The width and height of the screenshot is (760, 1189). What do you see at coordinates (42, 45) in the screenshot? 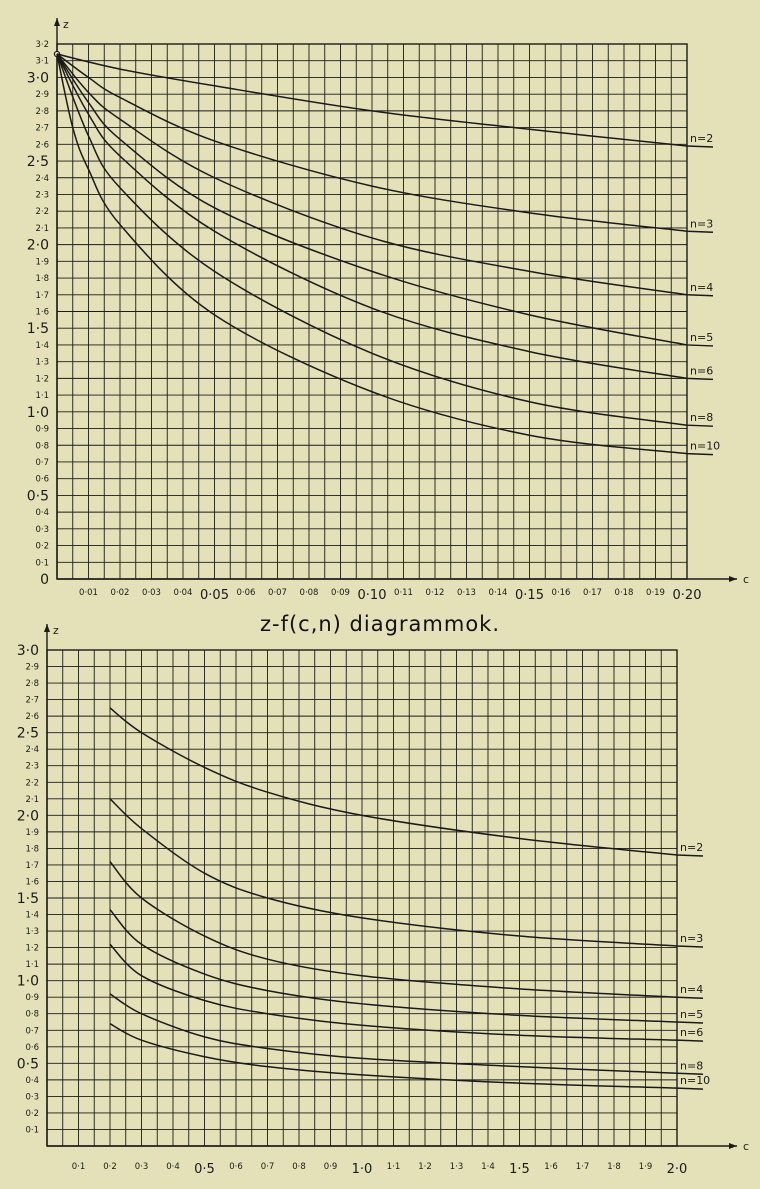
I see `y-tick-label: 3·2` at bounding box center [42, 45].